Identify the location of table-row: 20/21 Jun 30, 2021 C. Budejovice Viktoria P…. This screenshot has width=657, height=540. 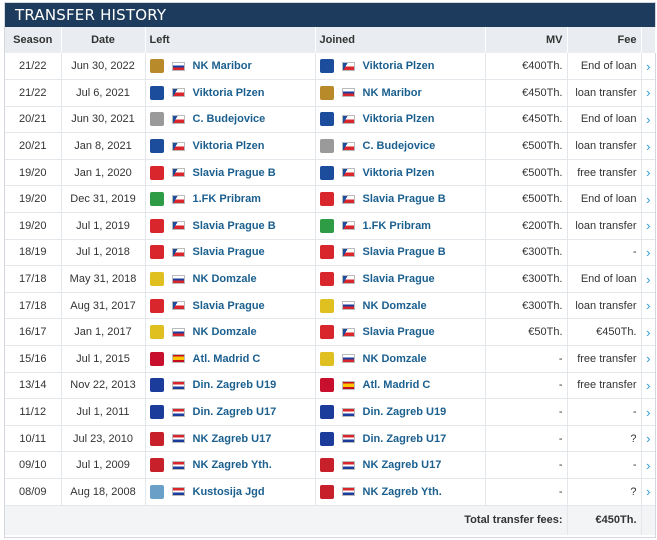
(330, 120).